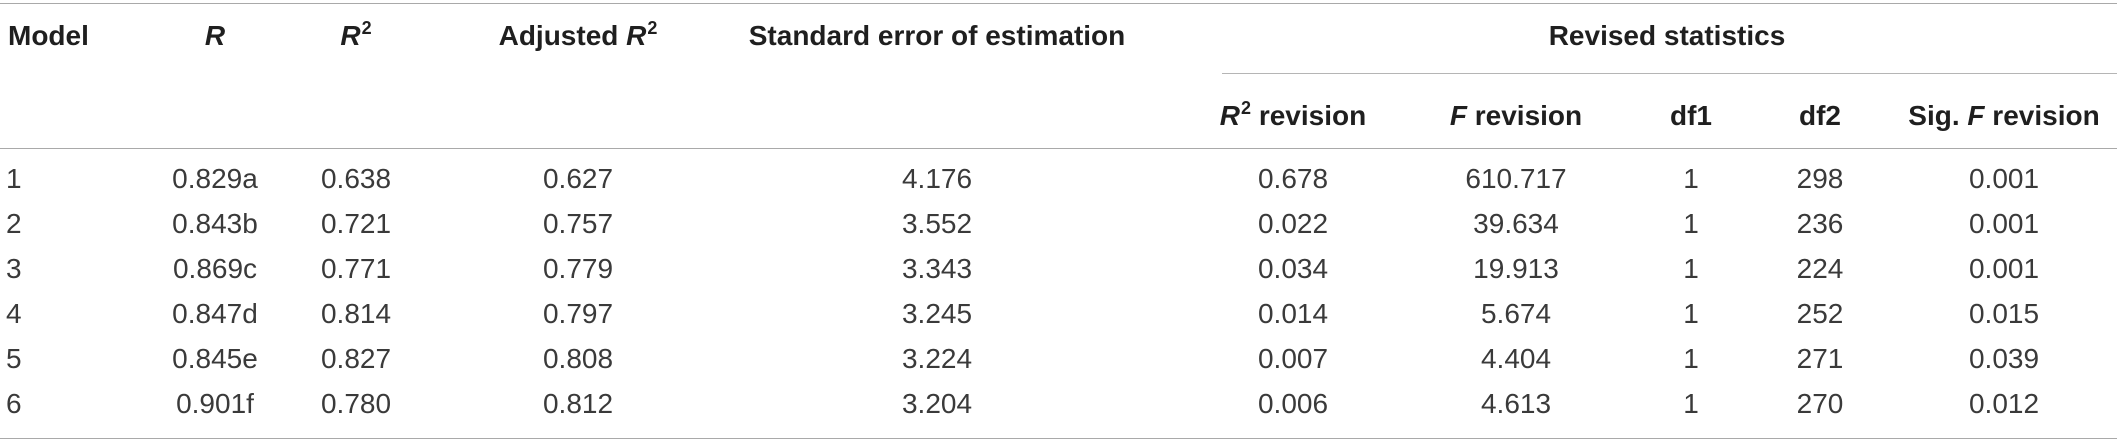 This screenshot has height=443, width=2117. I want to click on cell-r: 0.869c, so click(215, 268).